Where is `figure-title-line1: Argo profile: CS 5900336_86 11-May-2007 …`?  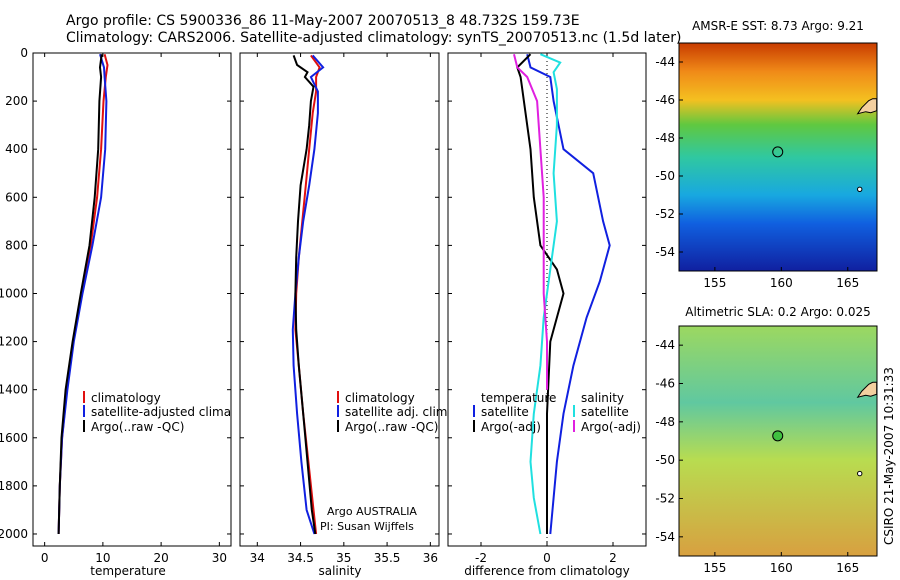 figure-title-line1: Argo profile: CS 5900336_86 11-May-2007 … is located at coordinates (323, 21).